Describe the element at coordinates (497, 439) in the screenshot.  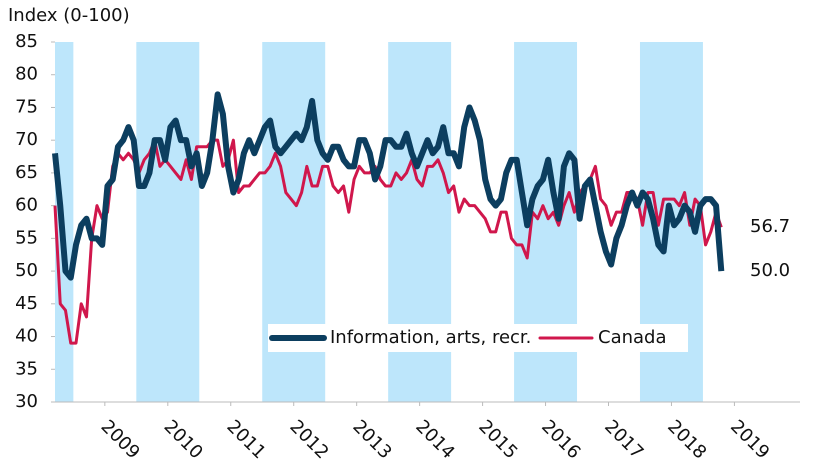
I see `x-tick-label: 2015` at that location.